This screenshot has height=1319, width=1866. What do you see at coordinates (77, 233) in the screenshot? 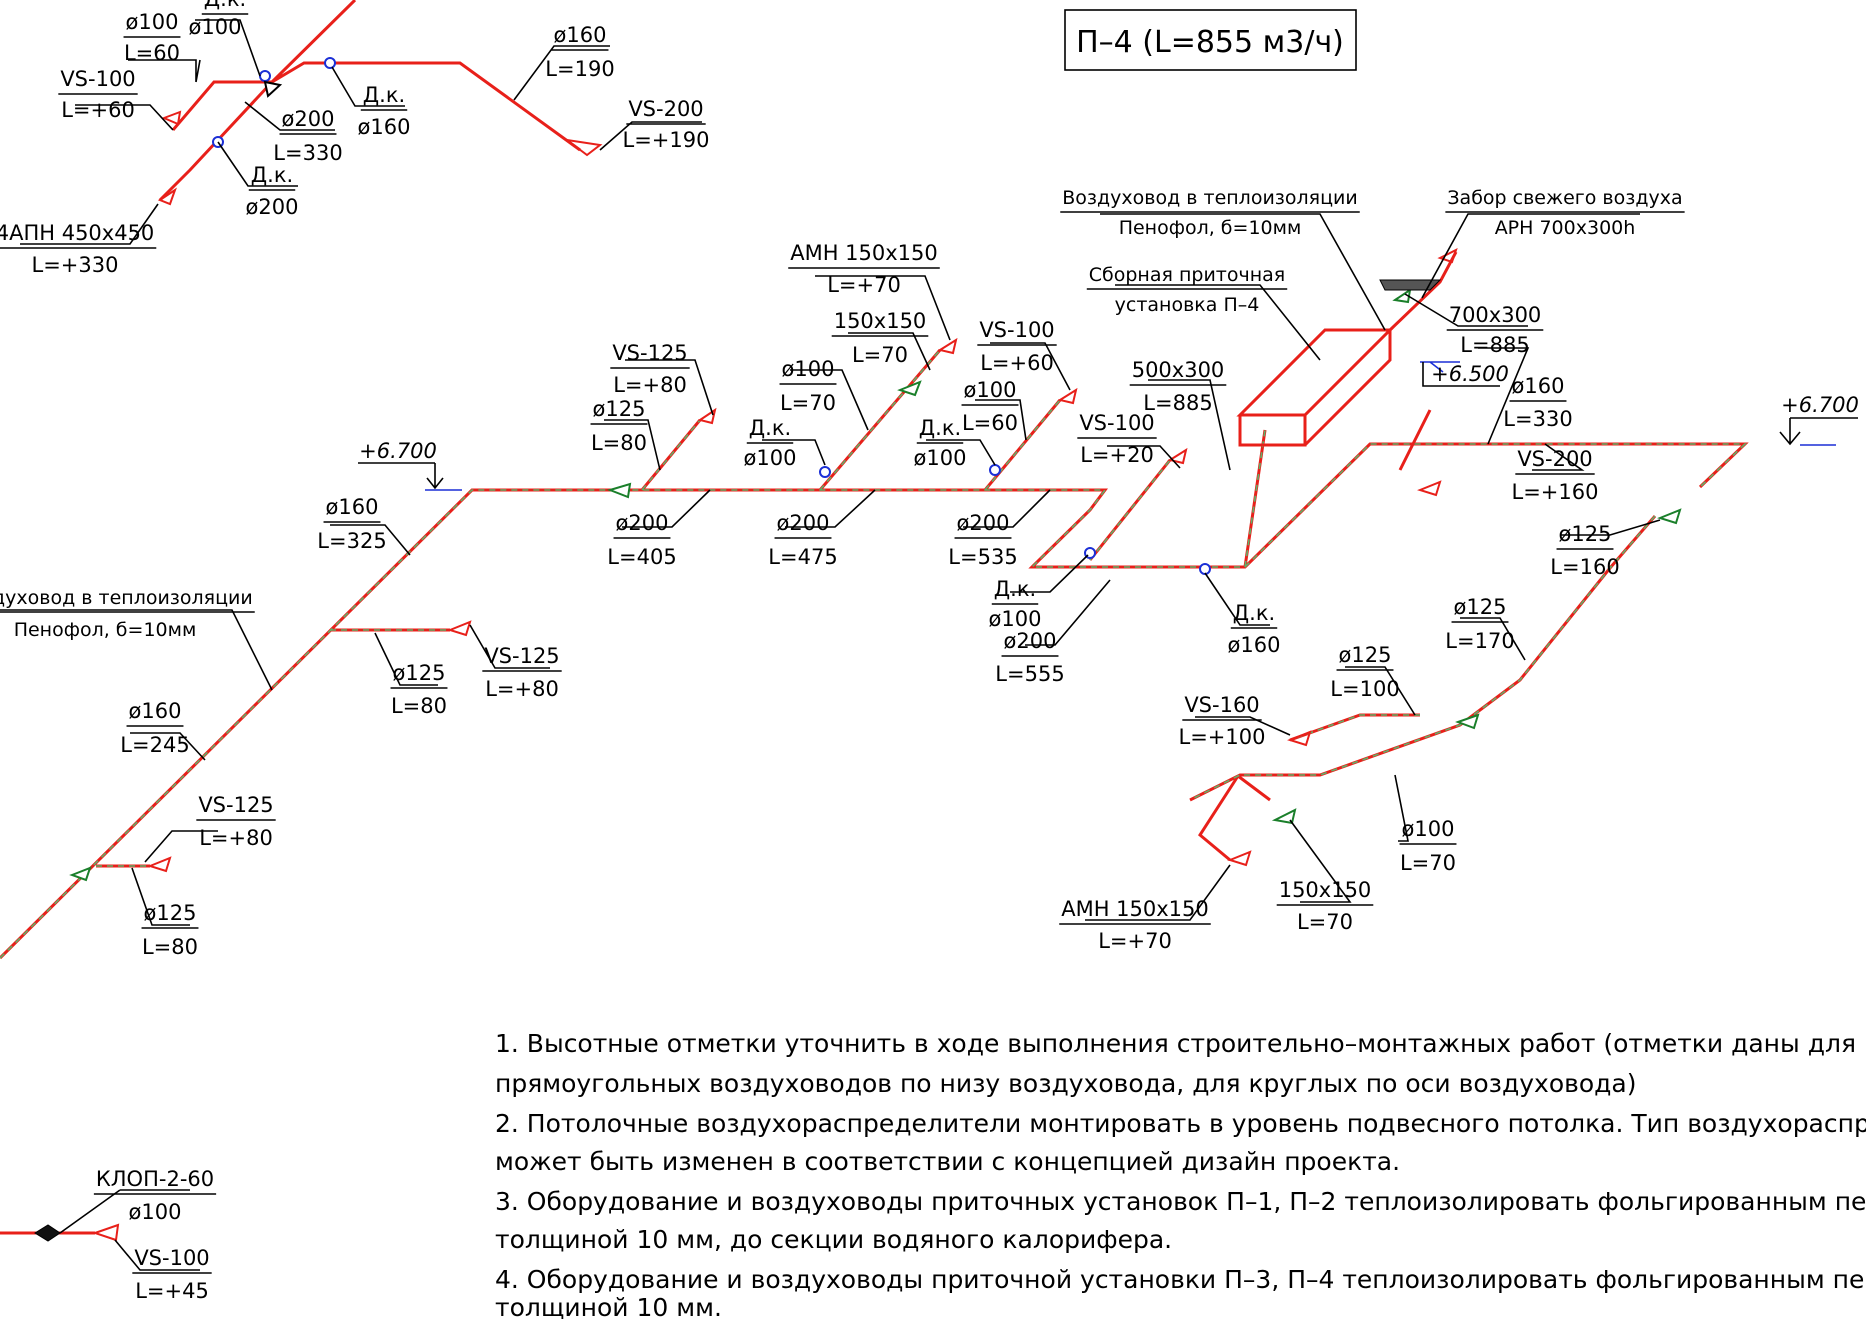
I see `svg-text: 4АПН 450х450` at bounding box center [77, 233].